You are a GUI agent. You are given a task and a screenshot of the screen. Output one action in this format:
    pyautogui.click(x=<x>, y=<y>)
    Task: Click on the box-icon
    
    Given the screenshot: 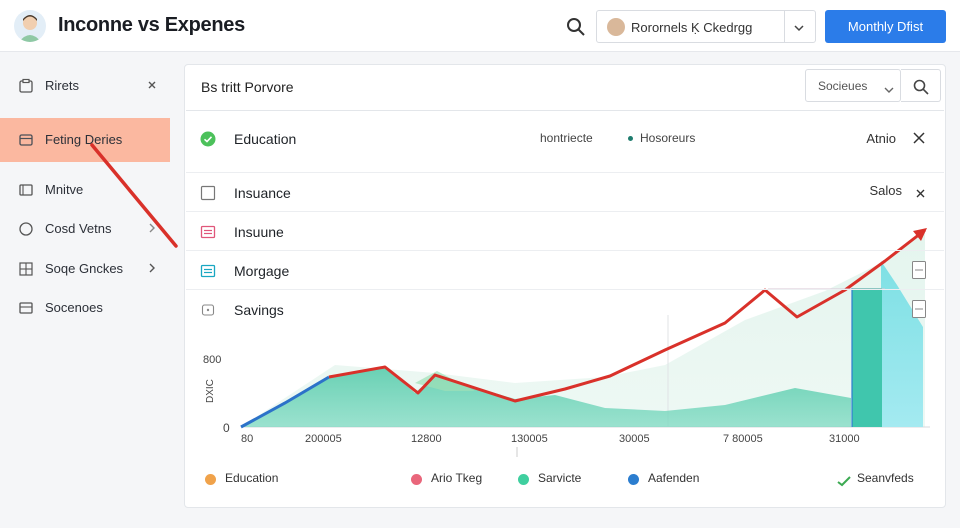 What is the action you would take?
    pyautogui.click(x=208, y=310)
    